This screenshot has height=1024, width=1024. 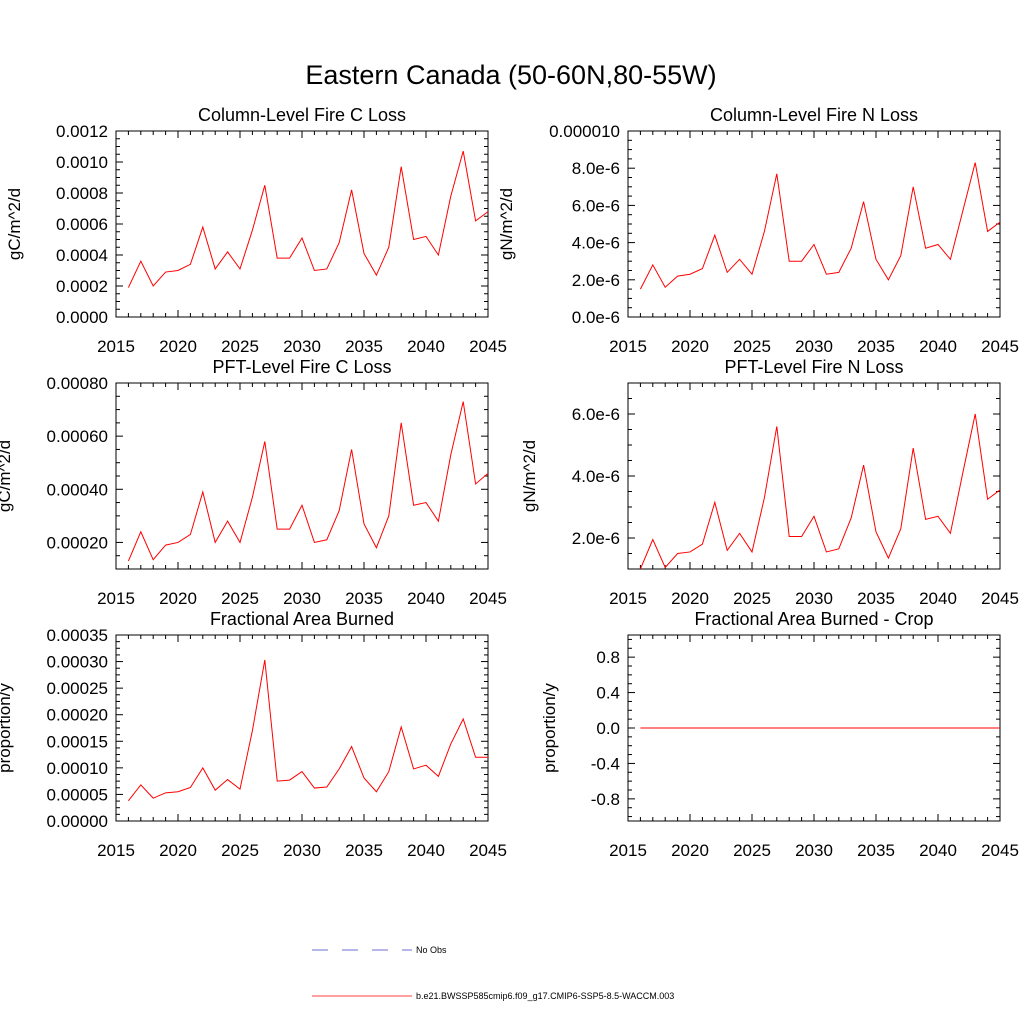 What do you see at coordinates (596, 243) in the screenshot?
I see `y-tick-label: 4.0e-6` at bounding box center [596, 243].